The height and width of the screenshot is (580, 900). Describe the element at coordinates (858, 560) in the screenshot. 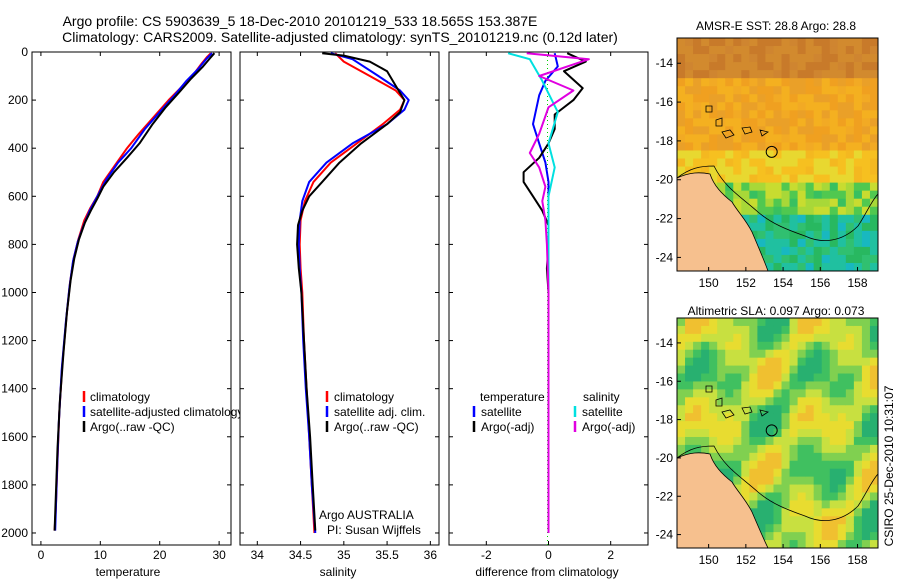

I see `map-x-tick-label: 158` at that location.